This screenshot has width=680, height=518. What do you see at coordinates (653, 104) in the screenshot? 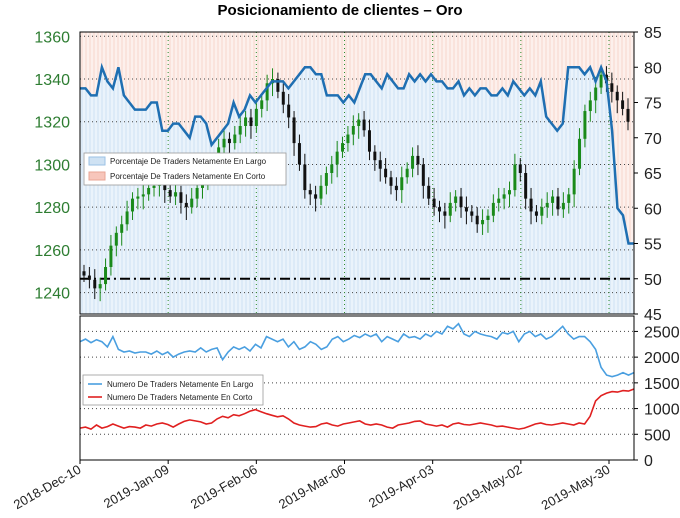
I see `percent-tick-label: 75` at bounding box center [653, 104].